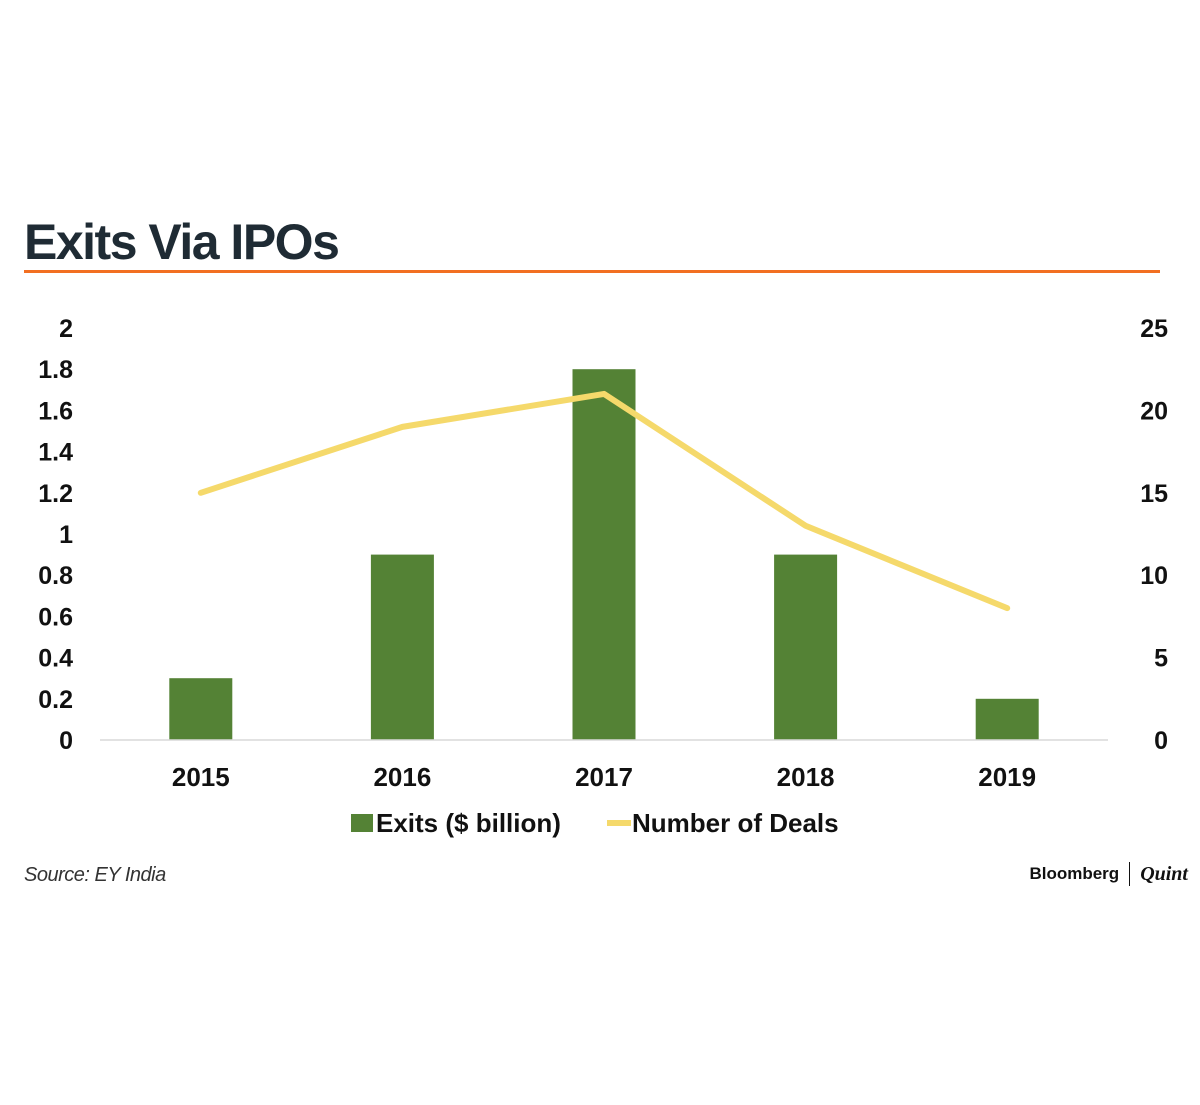 Image resolution: width=1200 pixels, height=1105 pixels. Describe the element at coordinates (201, 709) in the screenshot. I see `bar-2015` at that location.